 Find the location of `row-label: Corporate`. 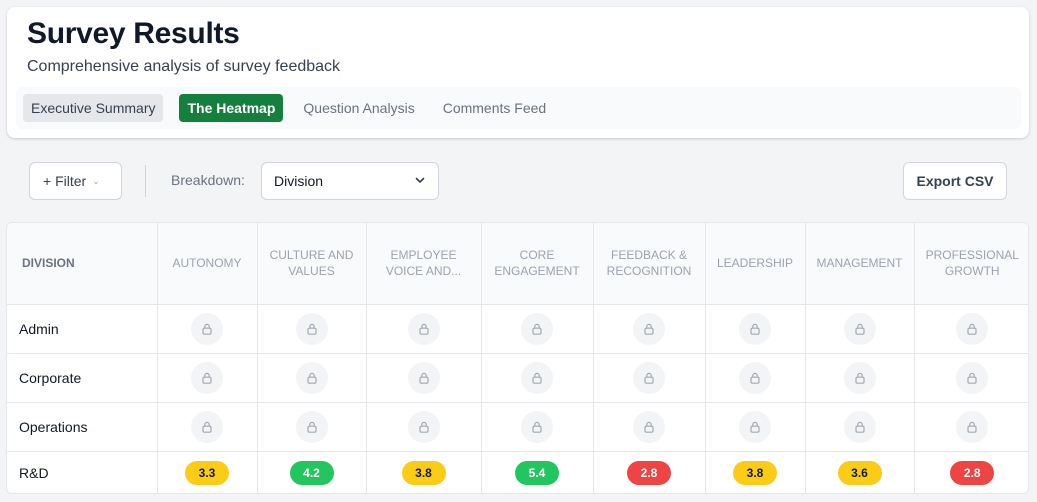

row-label: Corporate is located at coordinates (82, 378).